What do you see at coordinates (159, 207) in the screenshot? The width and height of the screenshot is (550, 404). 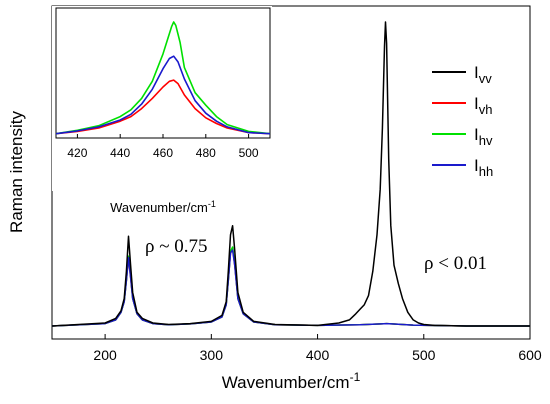 I see `inset-x-axis-label-text: Wavenumber/cm` at bounding box center [159, 207].